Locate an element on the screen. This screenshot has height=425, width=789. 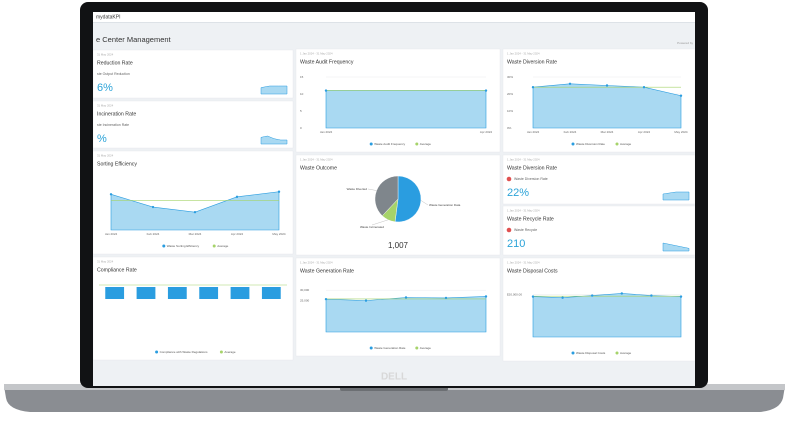
legend-label: Waste Audit Frequency is located at coordinates (389, 144).